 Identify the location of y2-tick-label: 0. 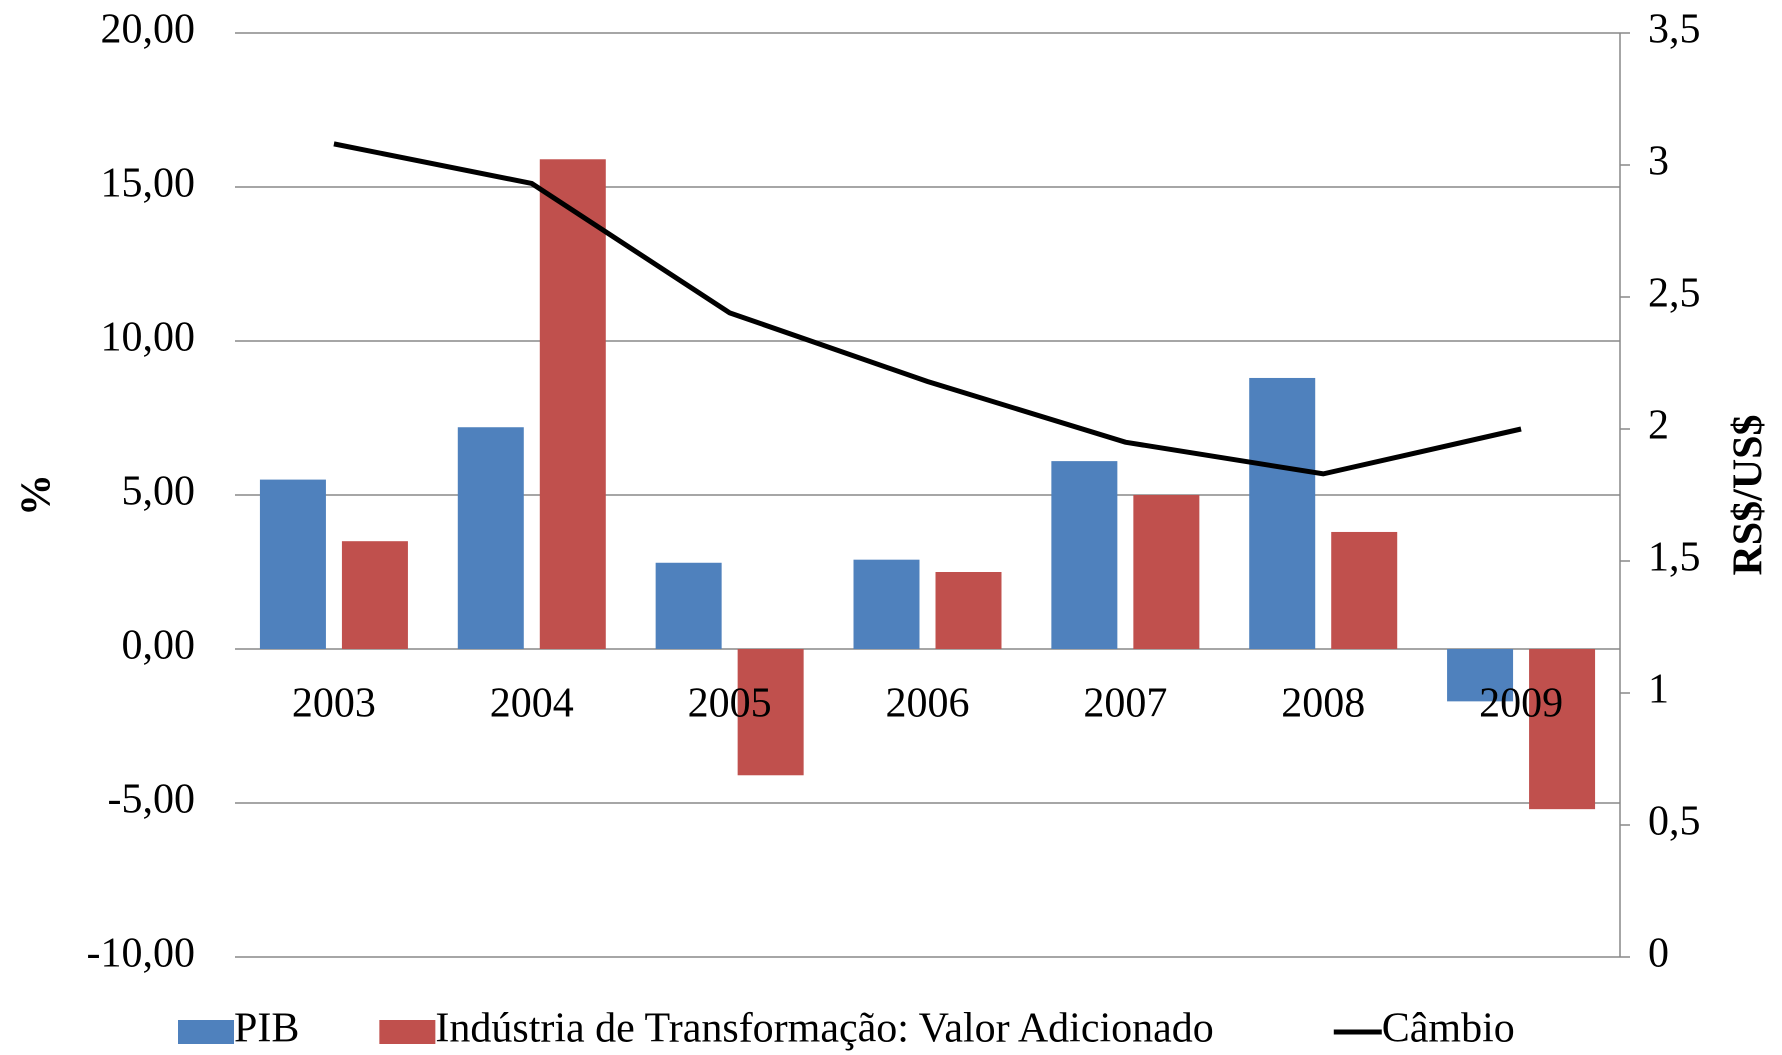
(1658, 954).